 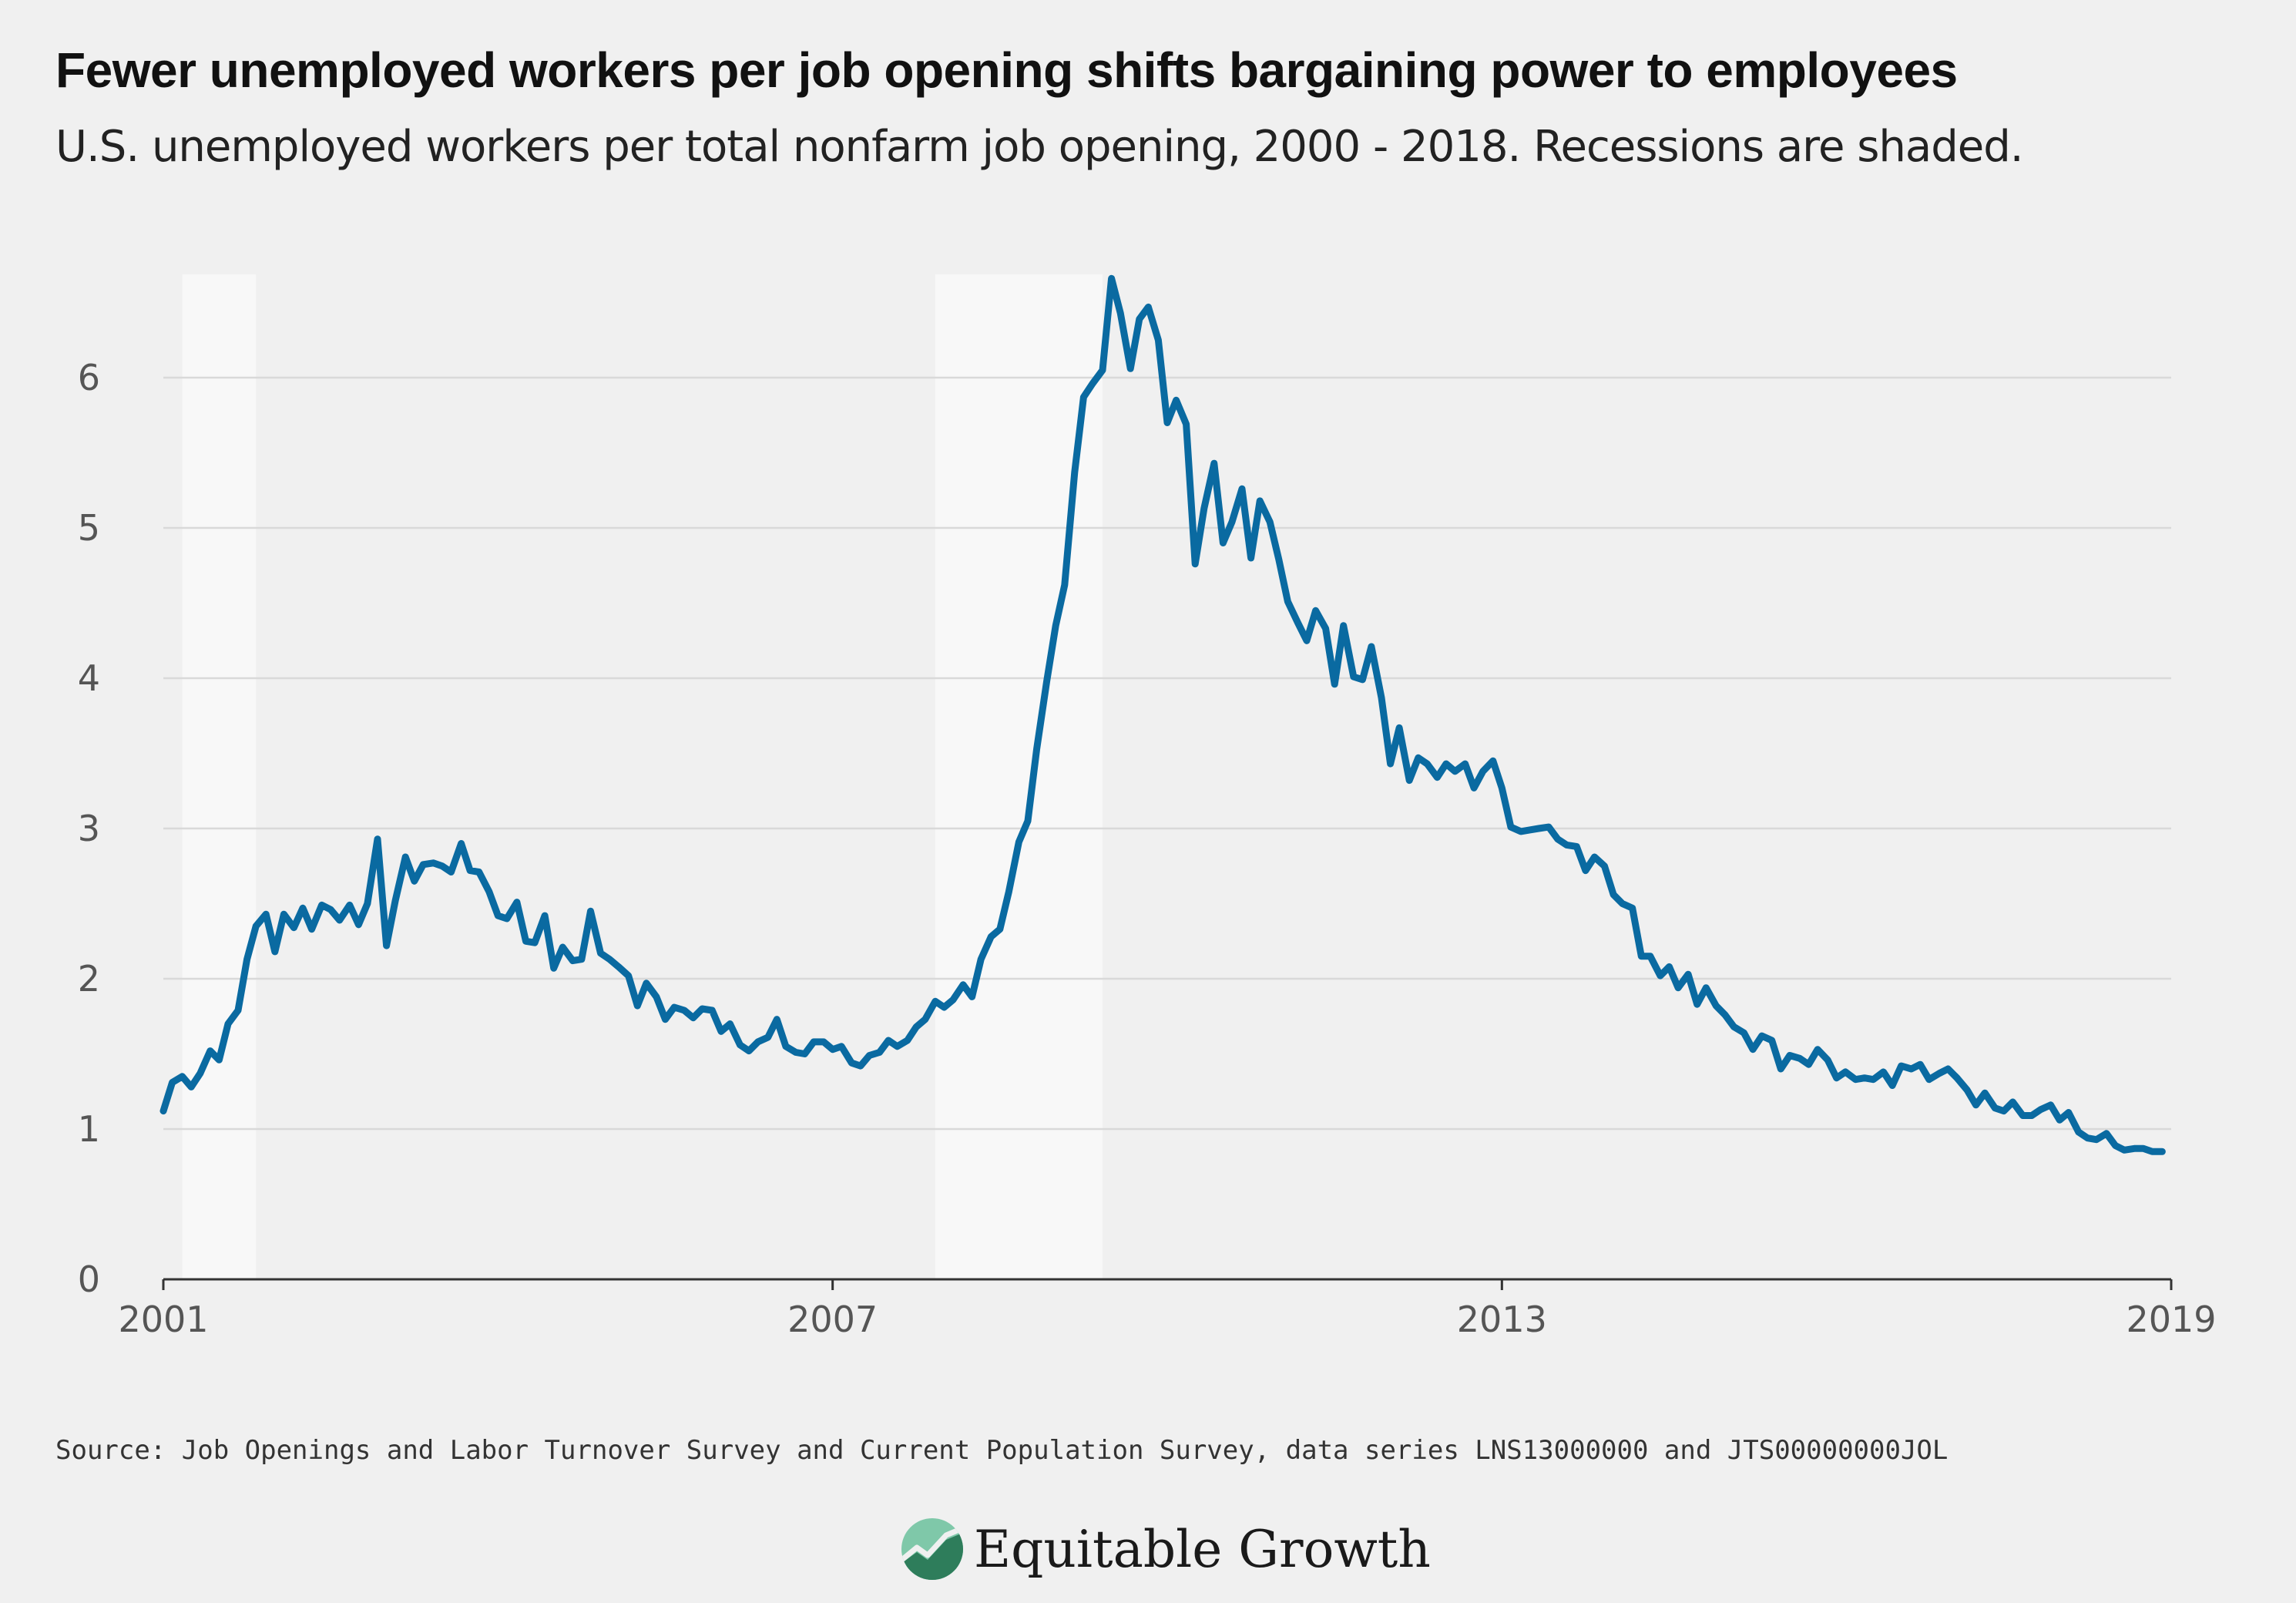 I want to click on y-tick-label: 2, so click(x=89, y=979).